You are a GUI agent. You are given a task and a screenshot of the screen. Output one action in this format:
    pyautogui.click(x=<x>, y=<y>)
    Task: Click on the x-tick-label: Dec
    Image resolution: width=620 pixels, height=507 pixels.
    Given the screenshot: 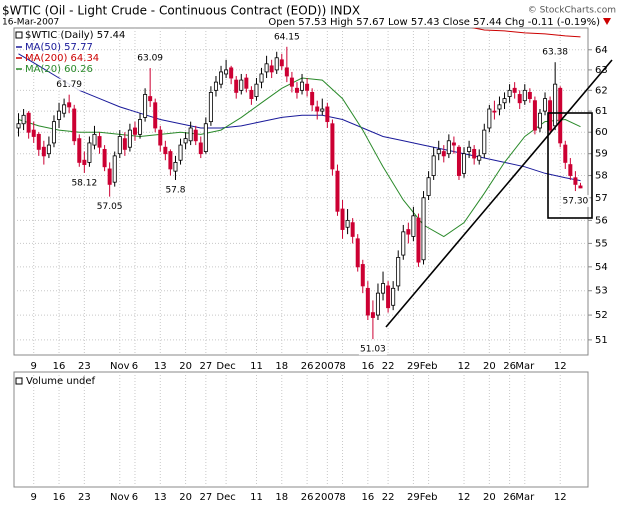 What is the action you would take?
    pyautogui.click(x=225, y=366)
    